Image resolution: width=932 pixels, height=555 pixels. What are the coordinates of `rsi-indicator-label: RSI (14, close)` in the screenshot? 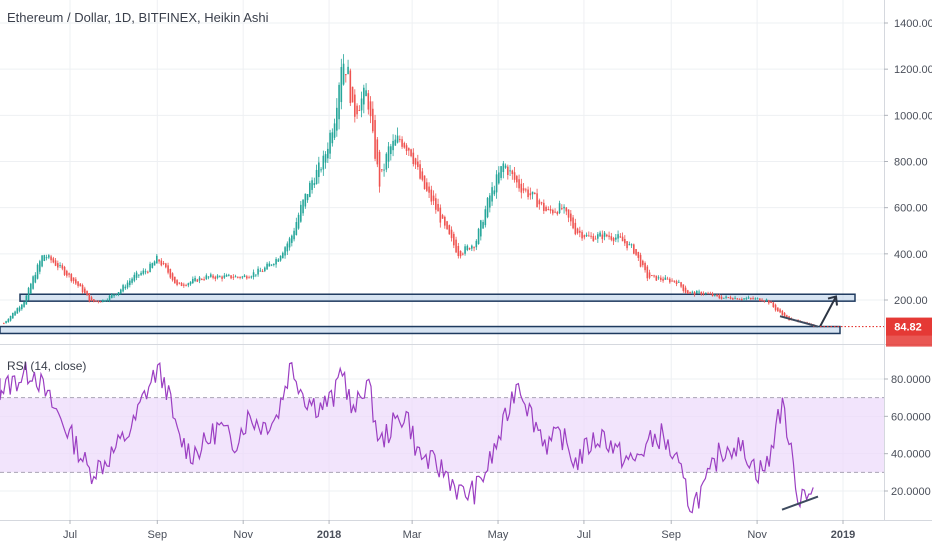 It's located at (47, 366).